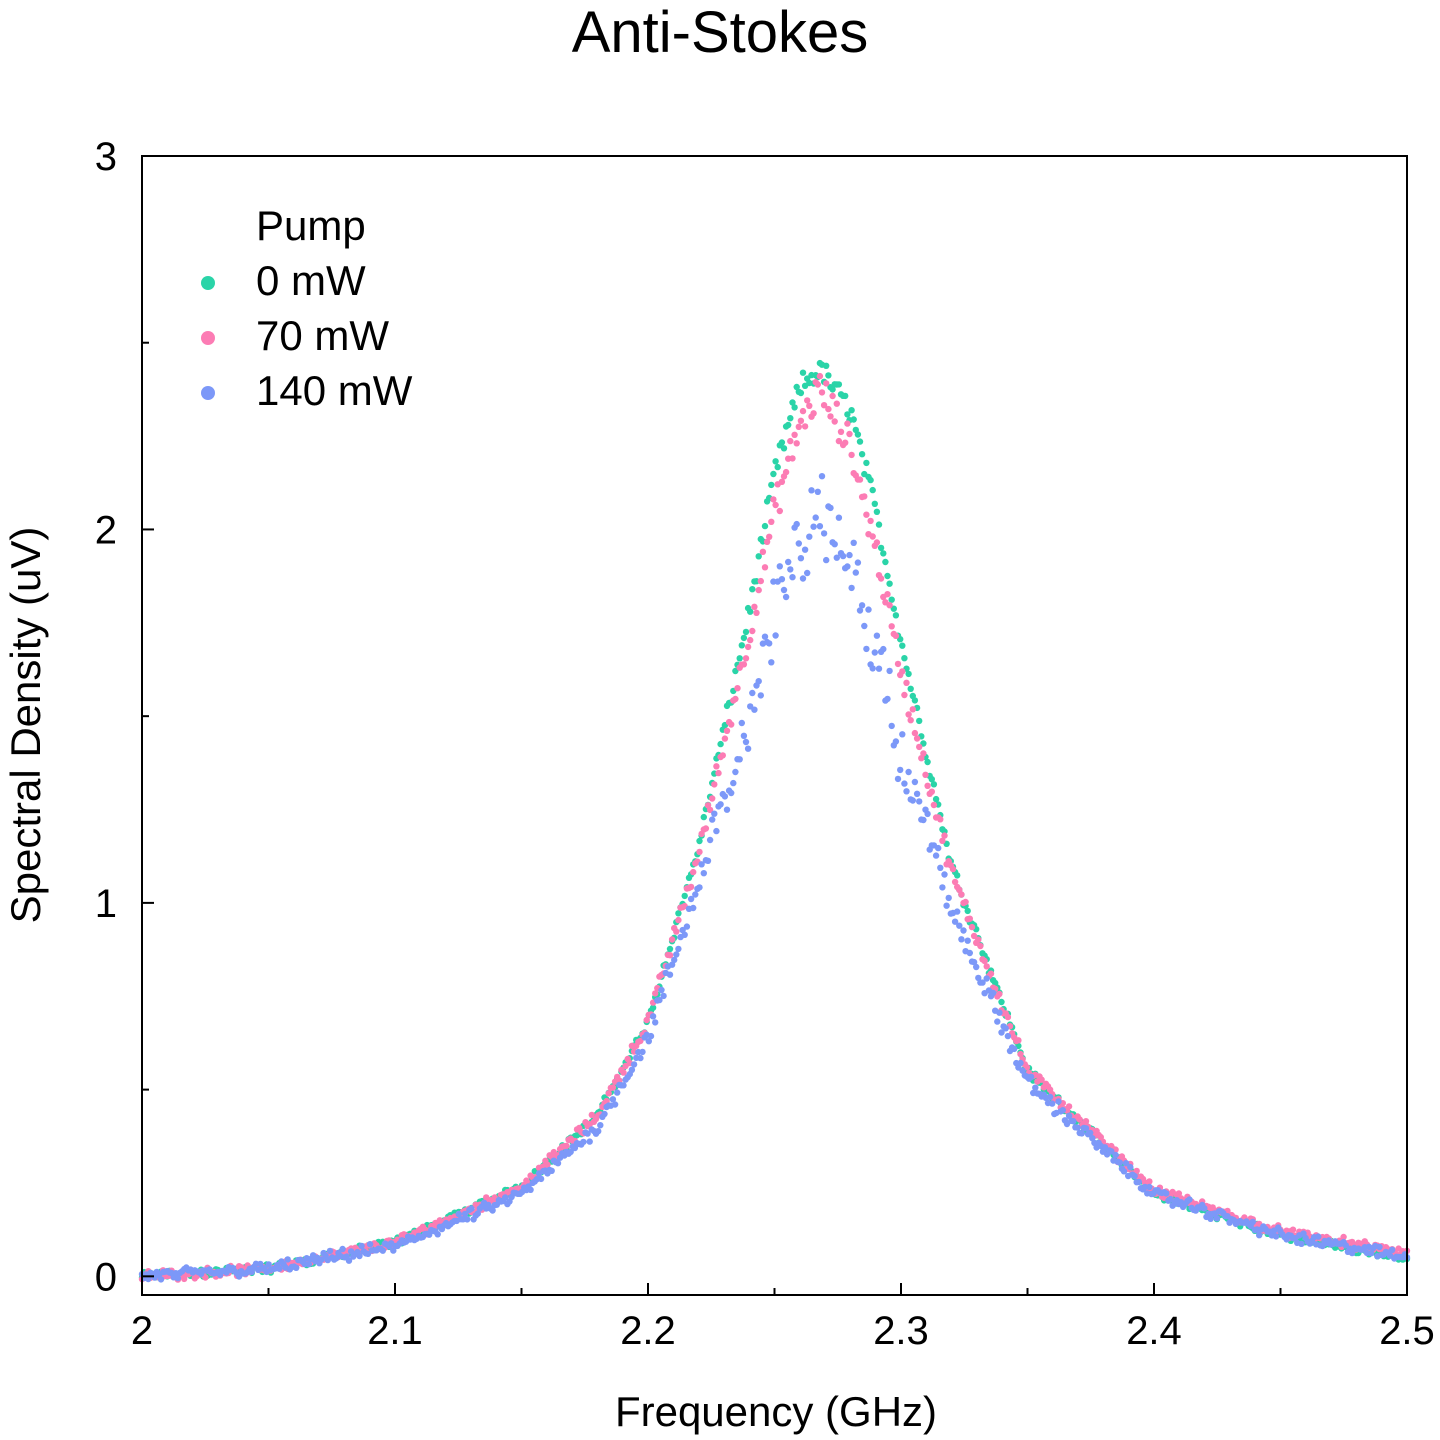  What do you see at coordinates (901, 1331) in the screenshot?
I see `x-tick-label: 2.3` at bounding box center [901, 1331].